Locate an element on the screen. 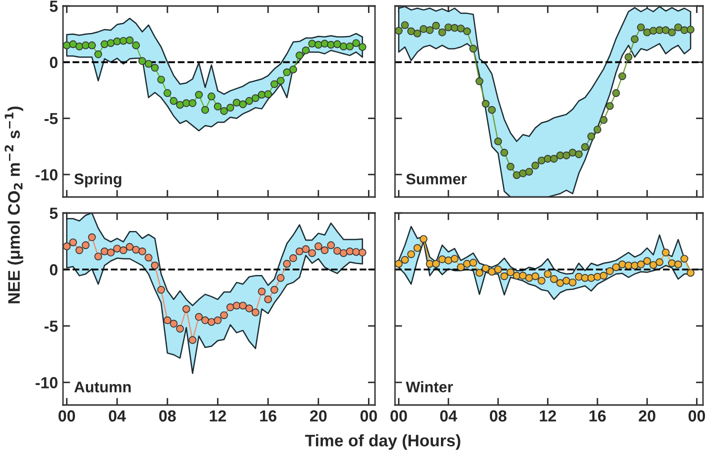 The height and width of the screenshot is (454, 709). annotation: Spring is located at coordinates (98, 180).